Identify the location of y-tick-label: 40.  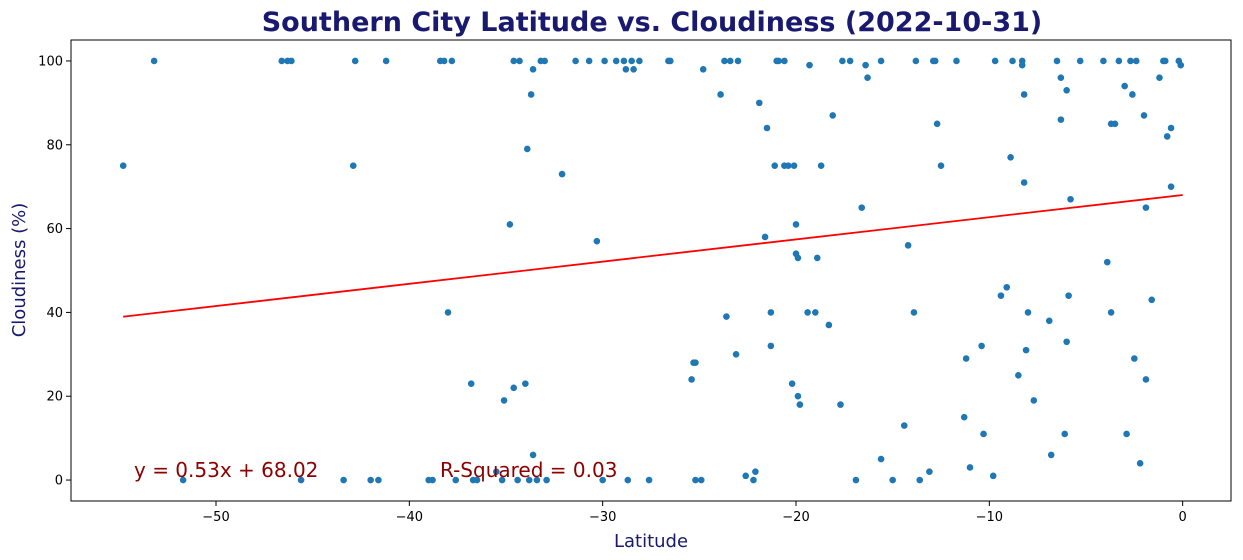
(54, 313).